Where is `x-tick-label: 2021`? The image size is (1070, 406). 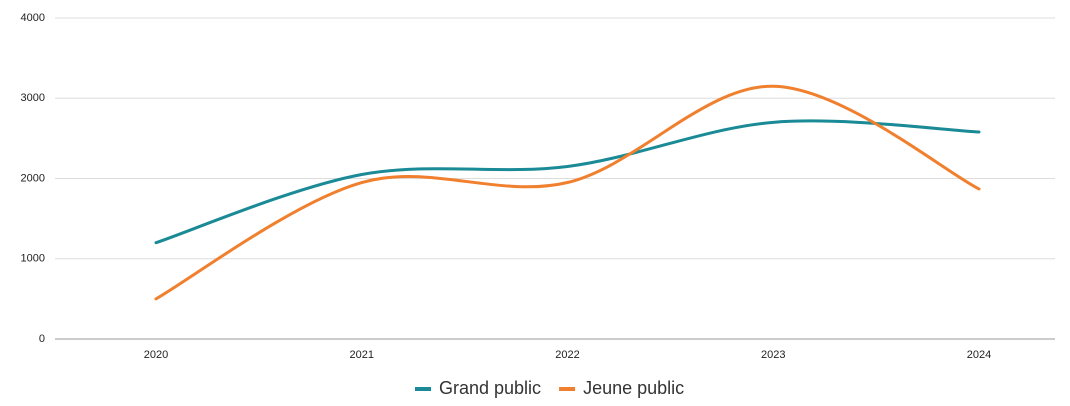
x-tick-label: 2021 is located at coordinates (362, 355).